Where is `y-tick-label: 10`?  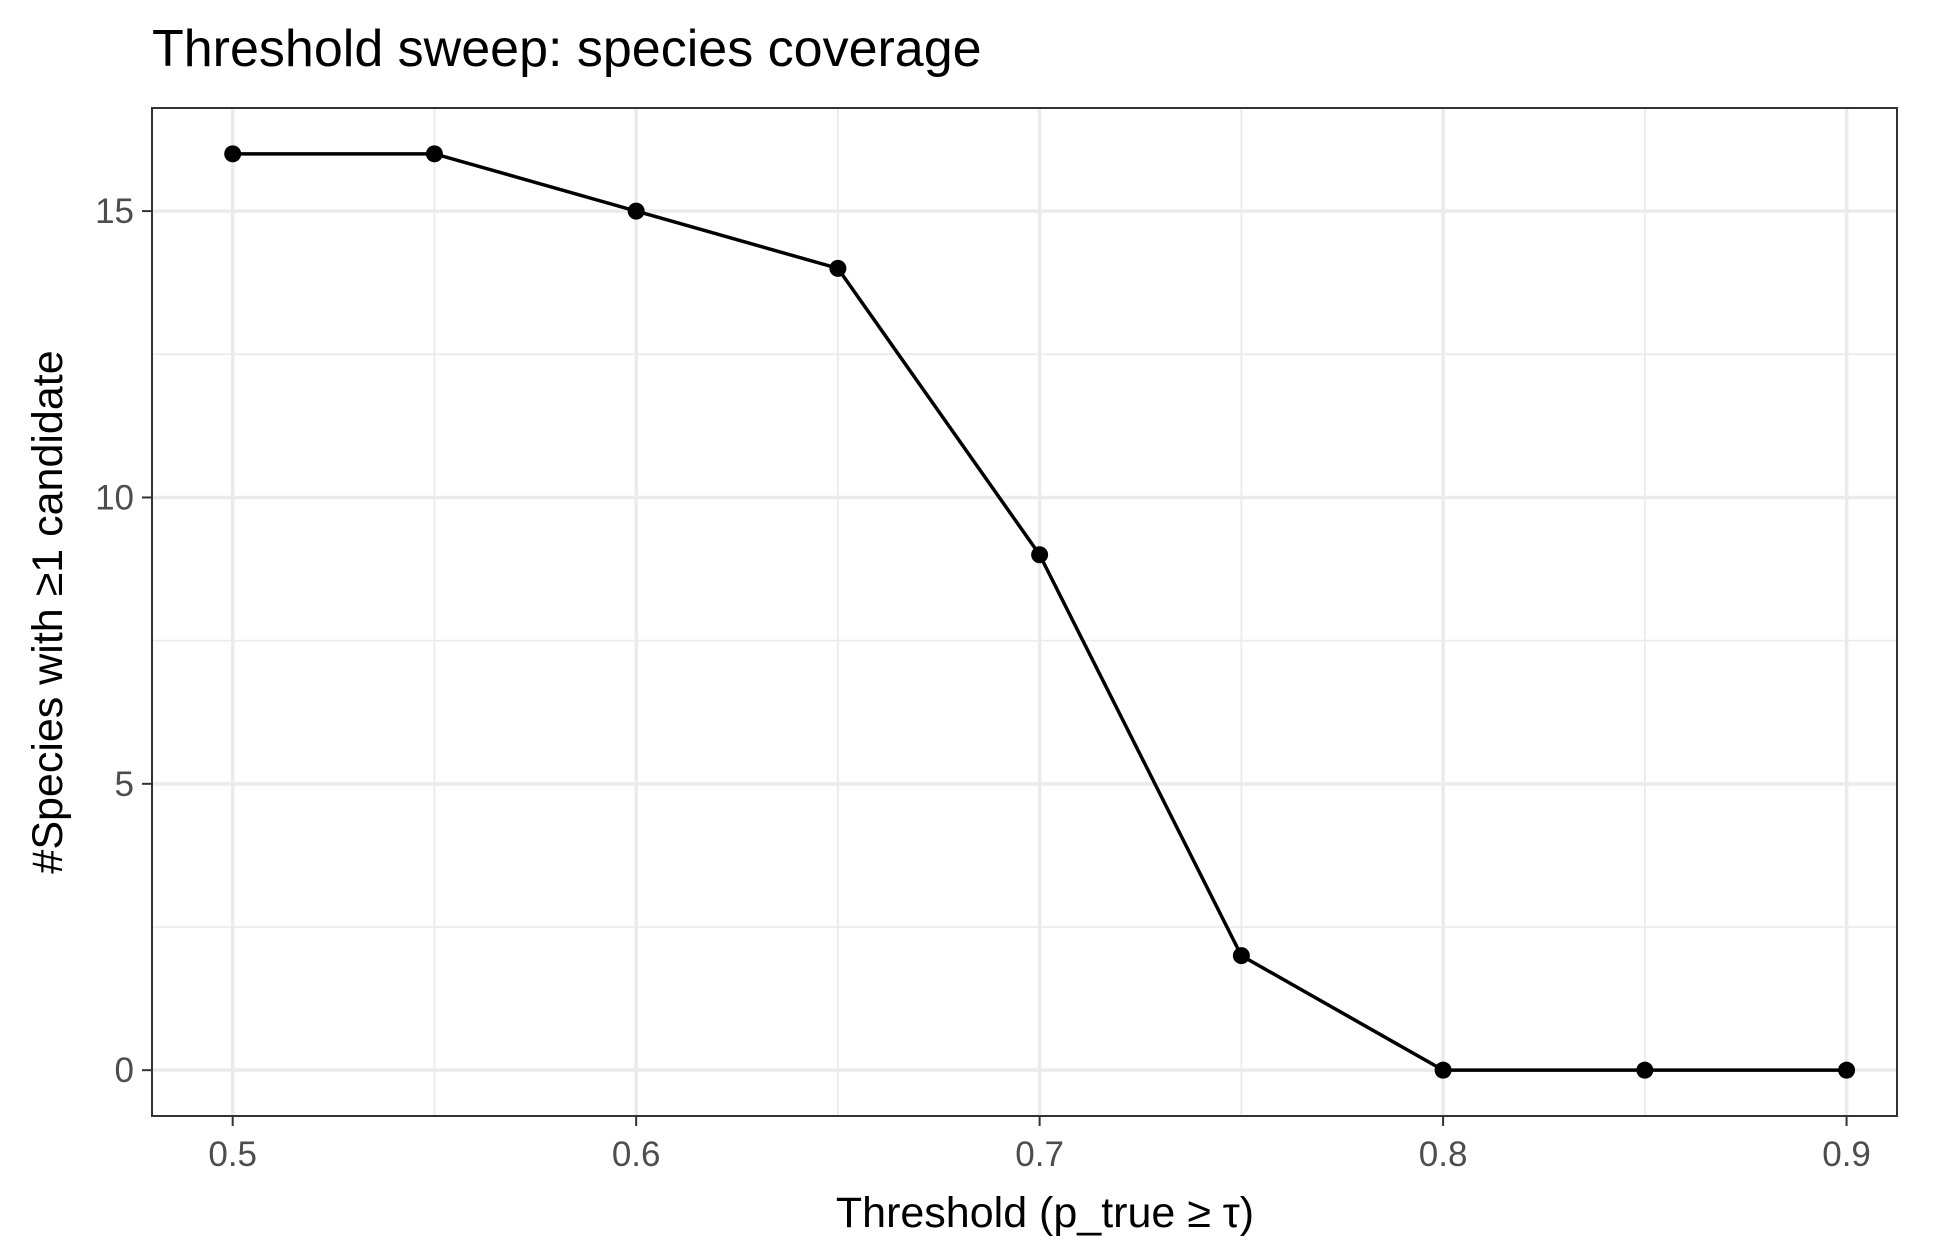
y-tick-label: 10 is located at coordinates (114, 497).